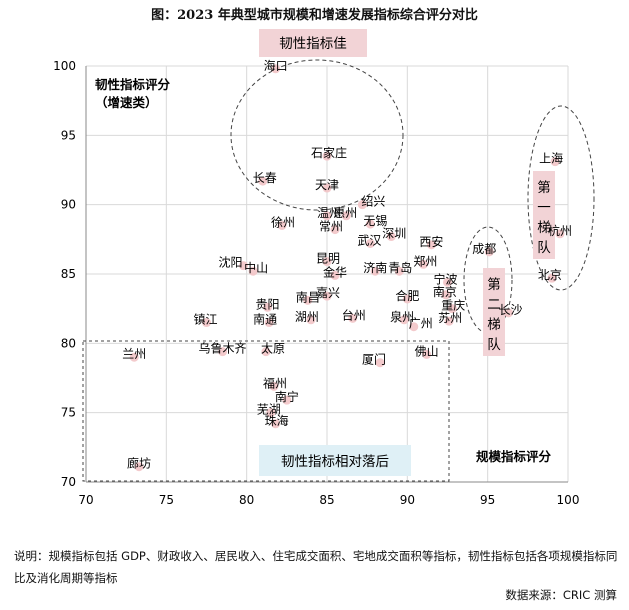  I want to click on y-tick-label: 85, so click(68, 274).